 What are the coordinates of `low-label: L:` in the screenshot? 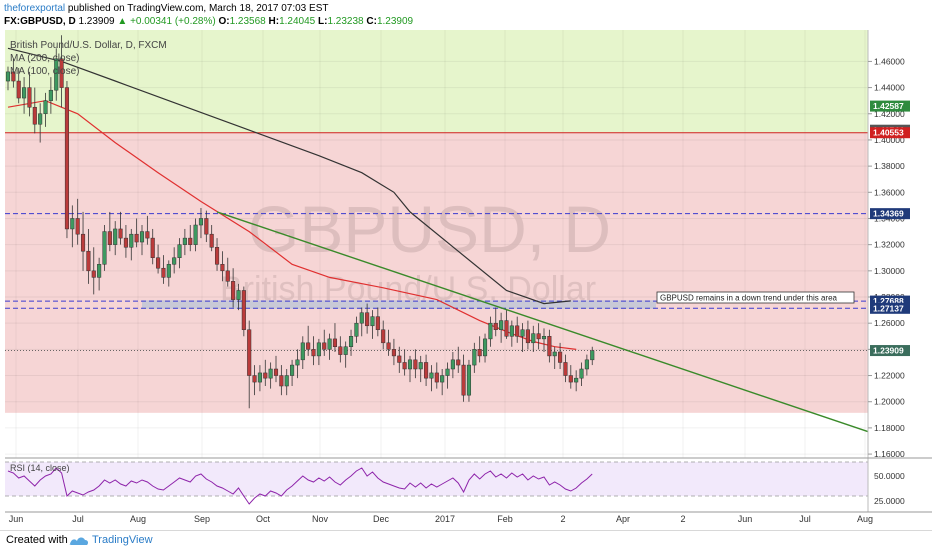 It's located at (323, 21).